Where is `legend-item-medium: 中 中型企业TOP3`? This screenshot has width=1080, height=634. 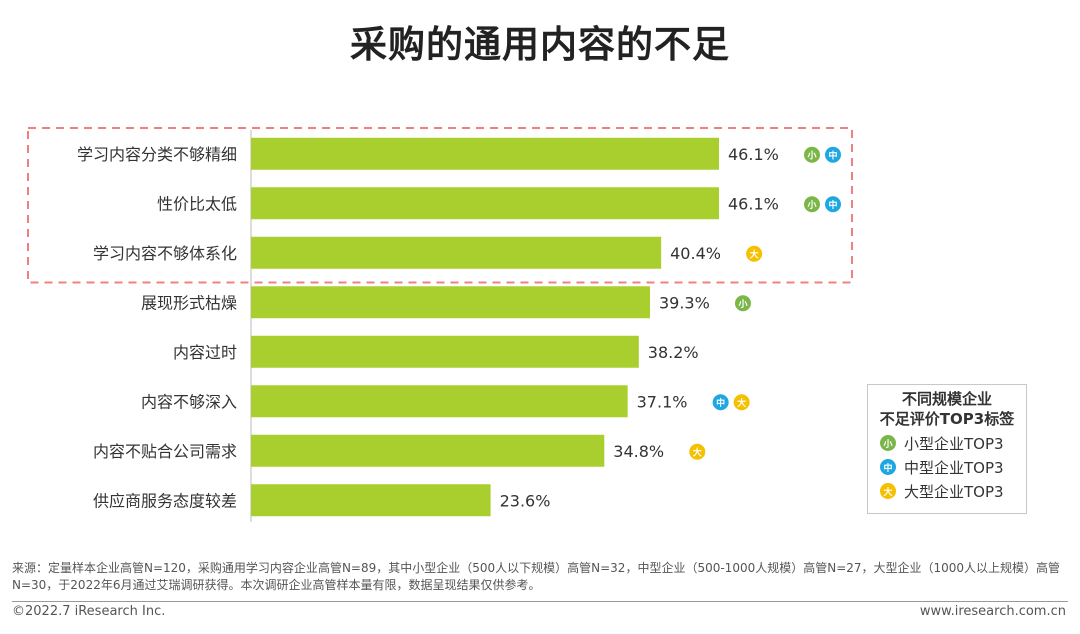 legend-item-medium: 中 中型企业TOP3 is located at coordinates (953, 467).